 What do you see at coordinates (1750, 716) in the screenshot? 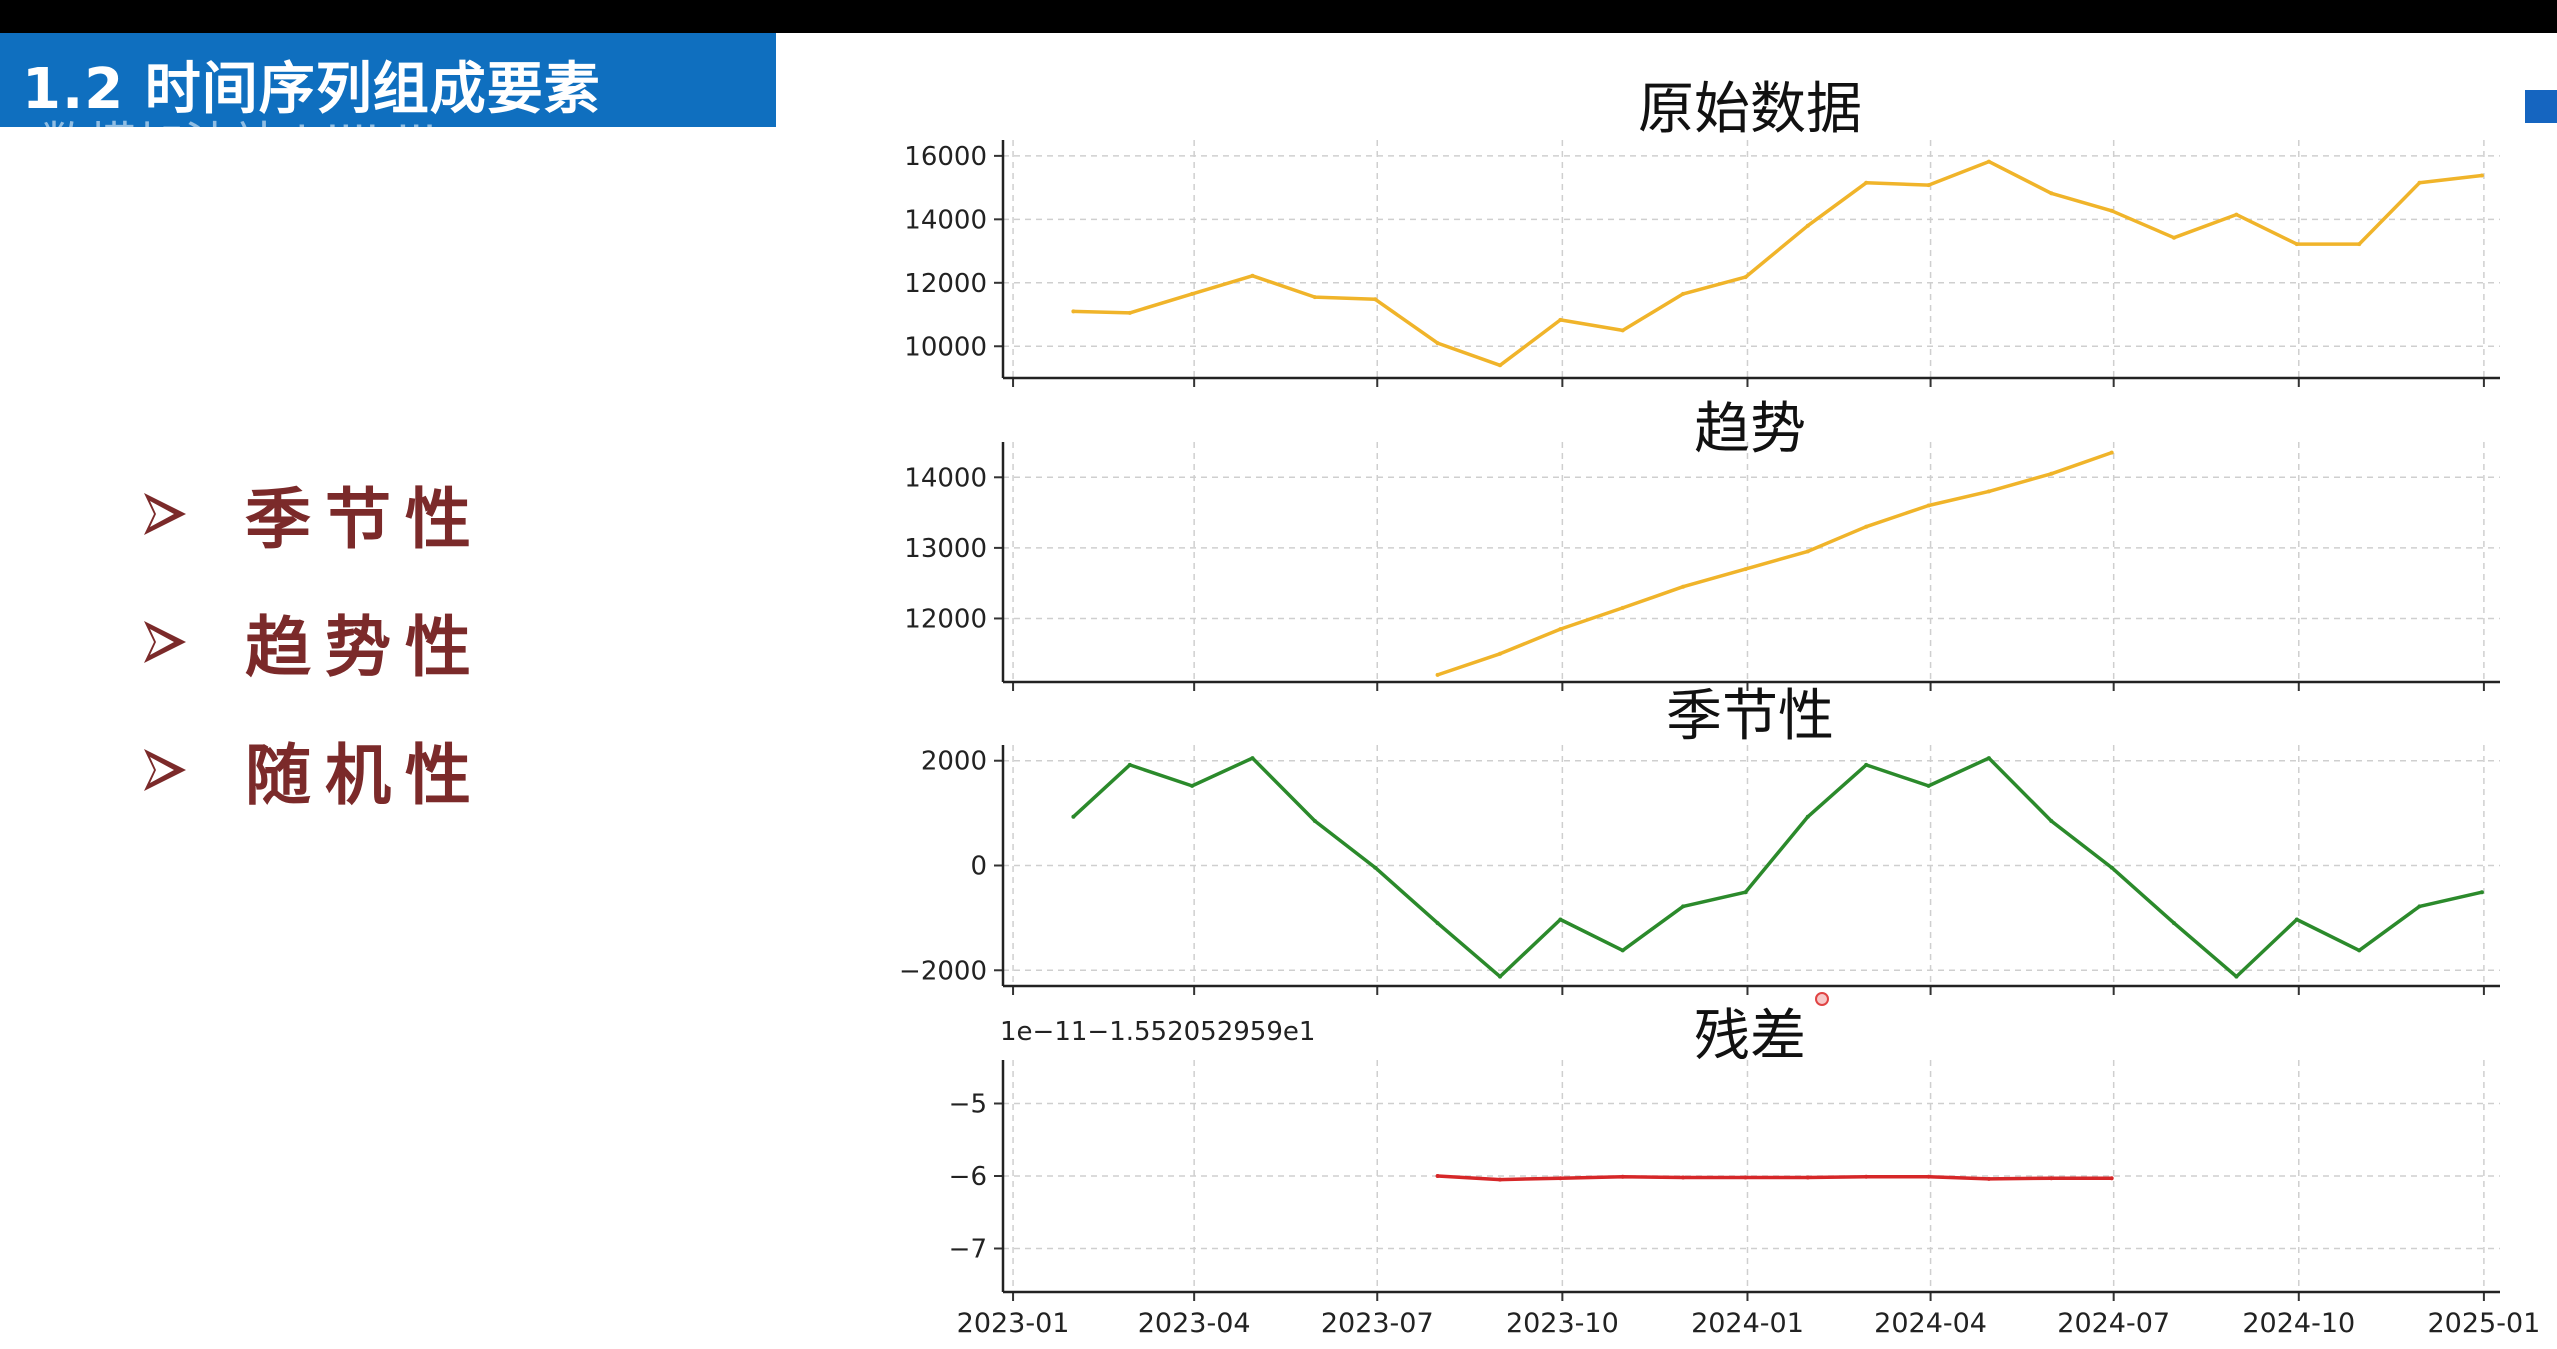
I see `chart-title: 季节性` at bounding box center [1750, 716].